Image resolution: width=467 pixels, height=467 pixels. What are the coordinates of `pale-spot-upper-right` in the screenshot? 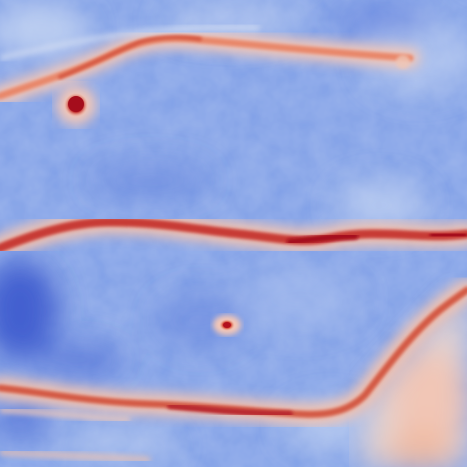 It's located at (403, 62).